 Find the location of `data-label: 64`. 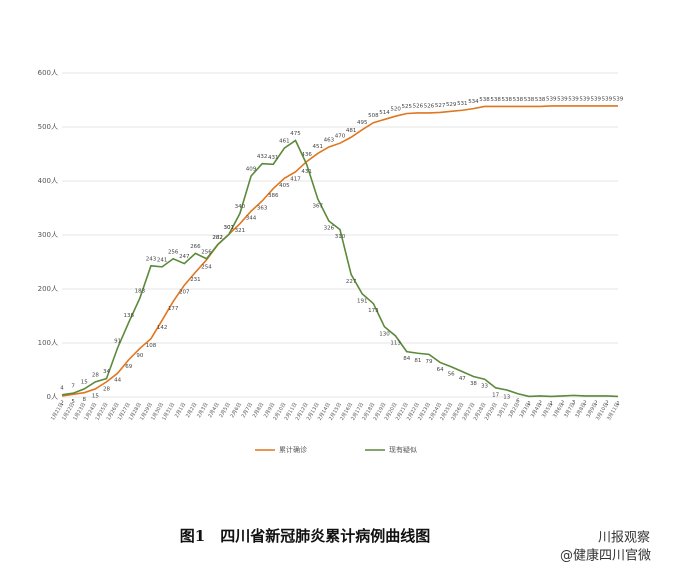

data-label: 64 is located at coordinates (440, 370).